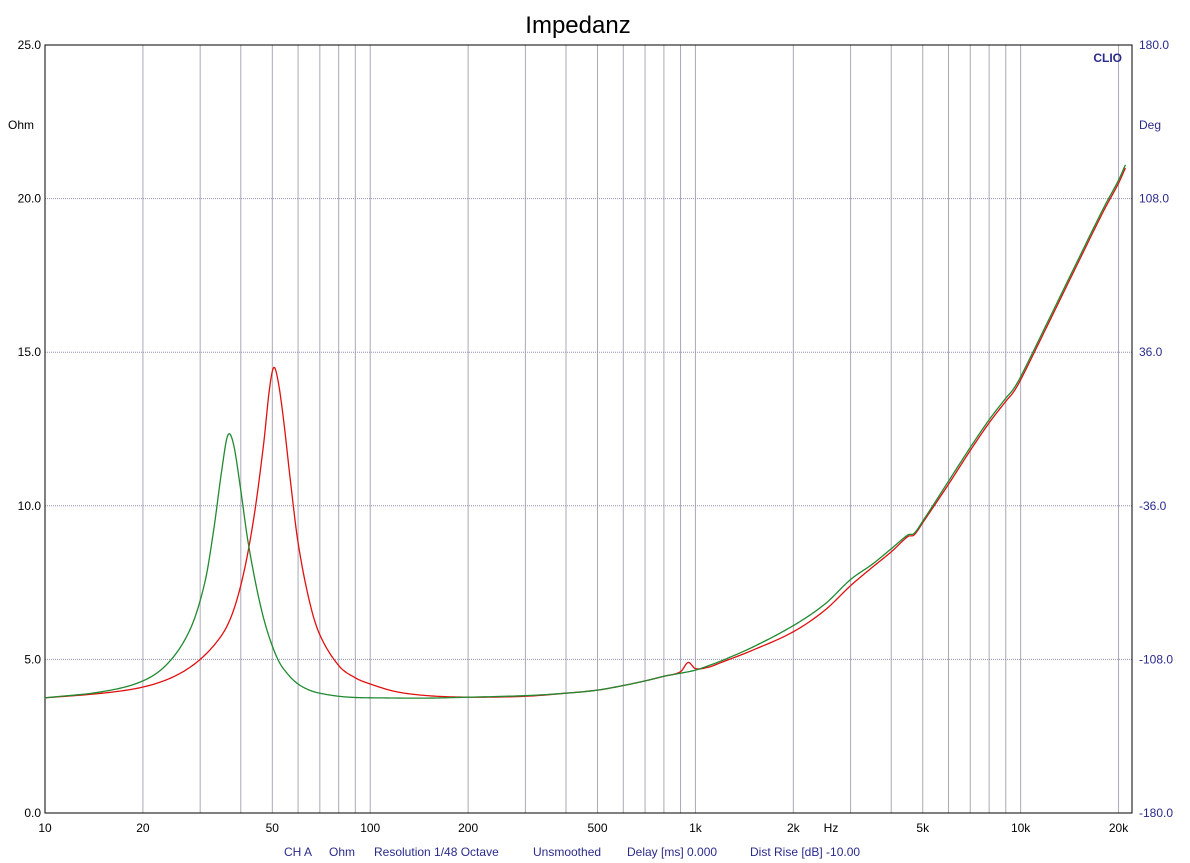  I want to click on y2-tick-label: -180.0, so click(1156, 813).